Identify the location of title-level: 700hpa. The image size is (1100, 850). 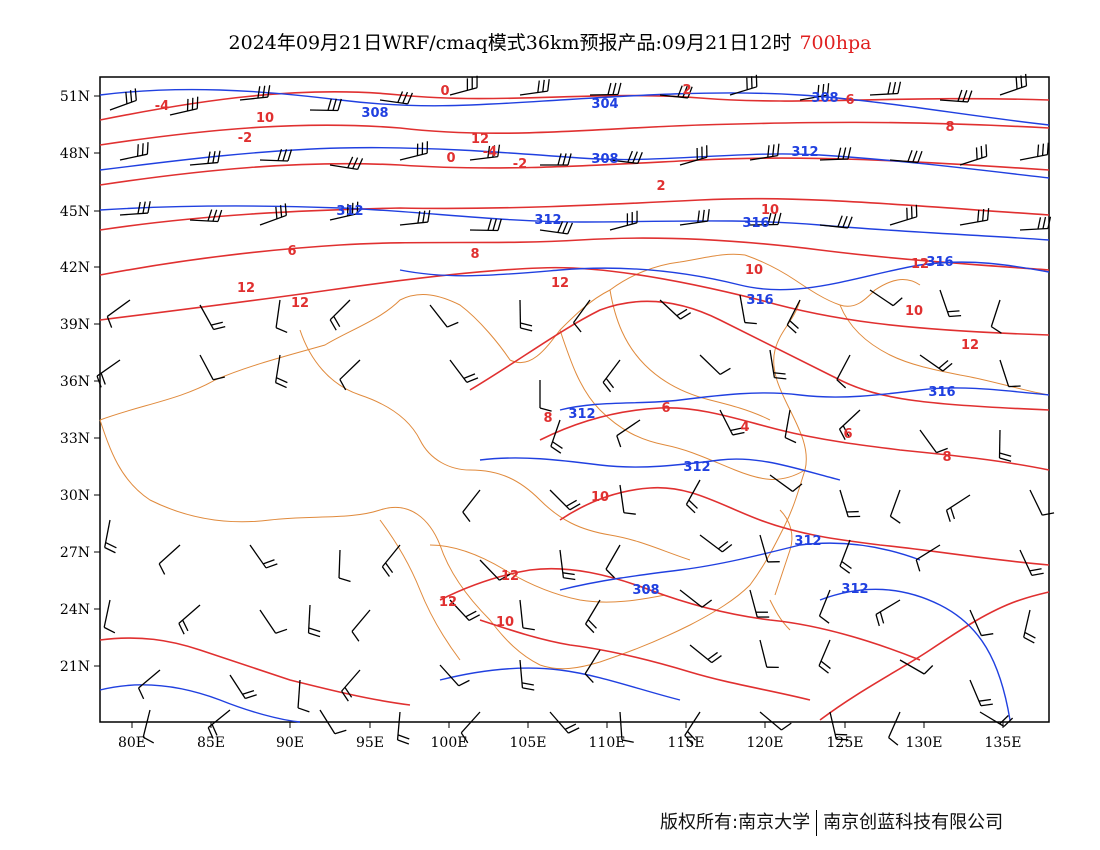
(835, 43).